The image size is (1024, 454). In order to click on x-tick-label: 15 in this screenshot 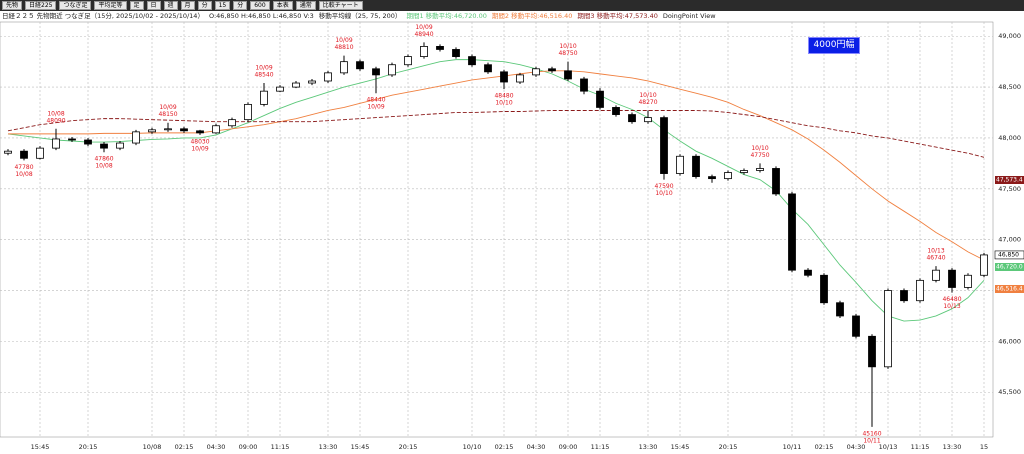, I will do `click(984, 447)`.